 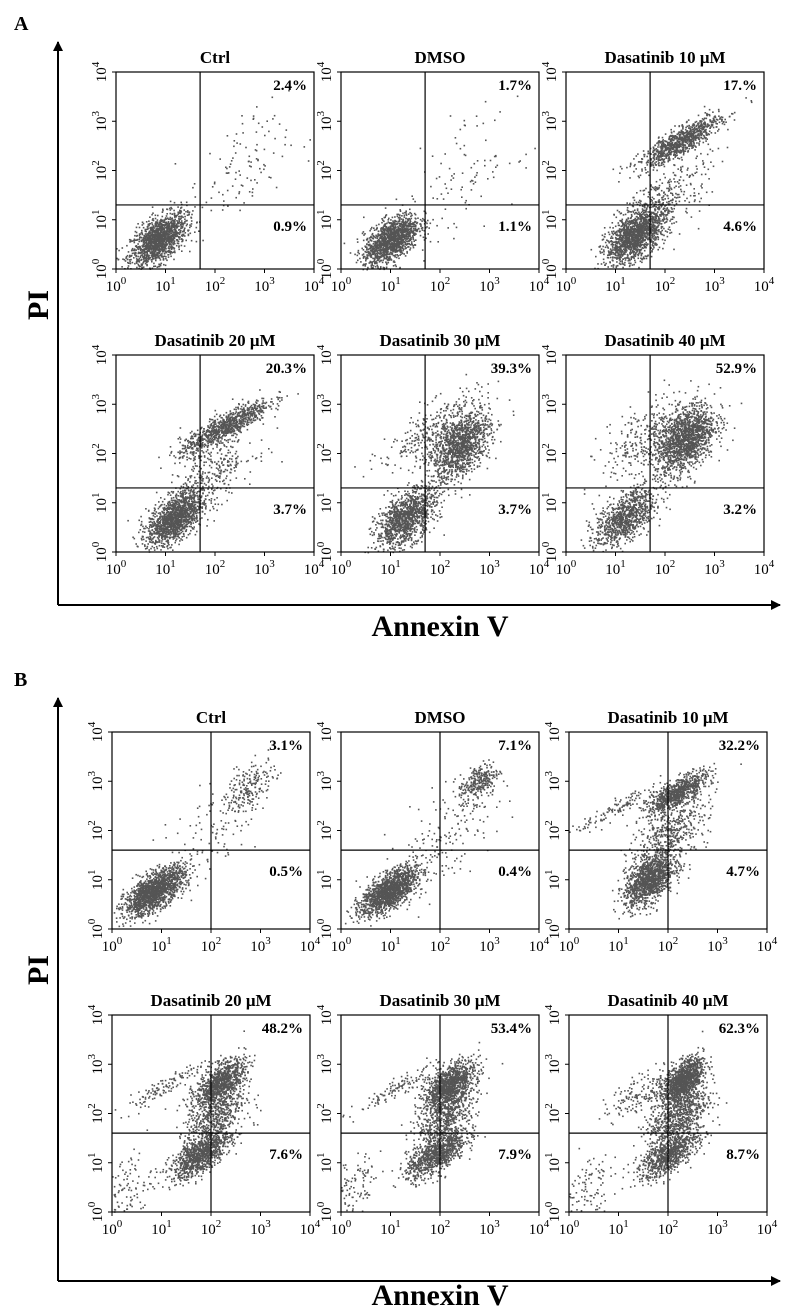 What do you see at coordinates (213, 179) in the screenshot?
I see `event-dots` at bounding box center [213, 179].